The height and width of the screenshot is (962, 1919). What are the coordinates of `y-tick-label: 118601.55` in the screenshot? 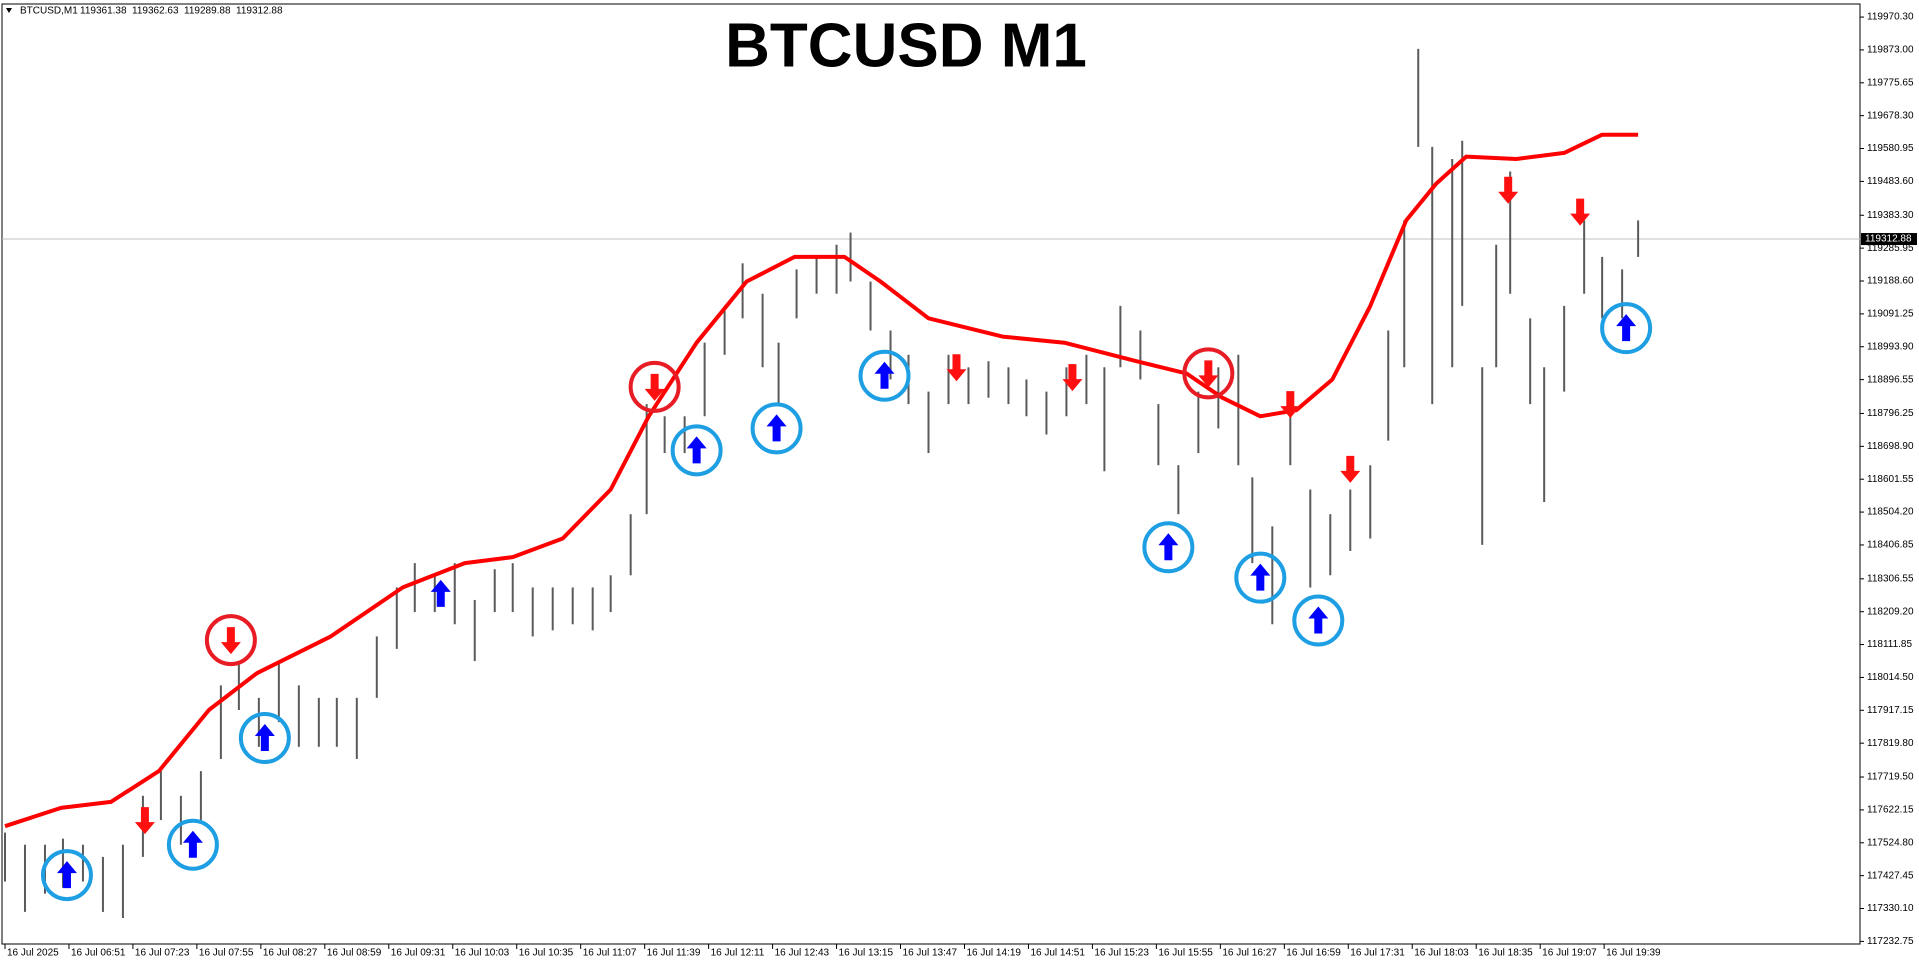 It's located at (1890, 479).